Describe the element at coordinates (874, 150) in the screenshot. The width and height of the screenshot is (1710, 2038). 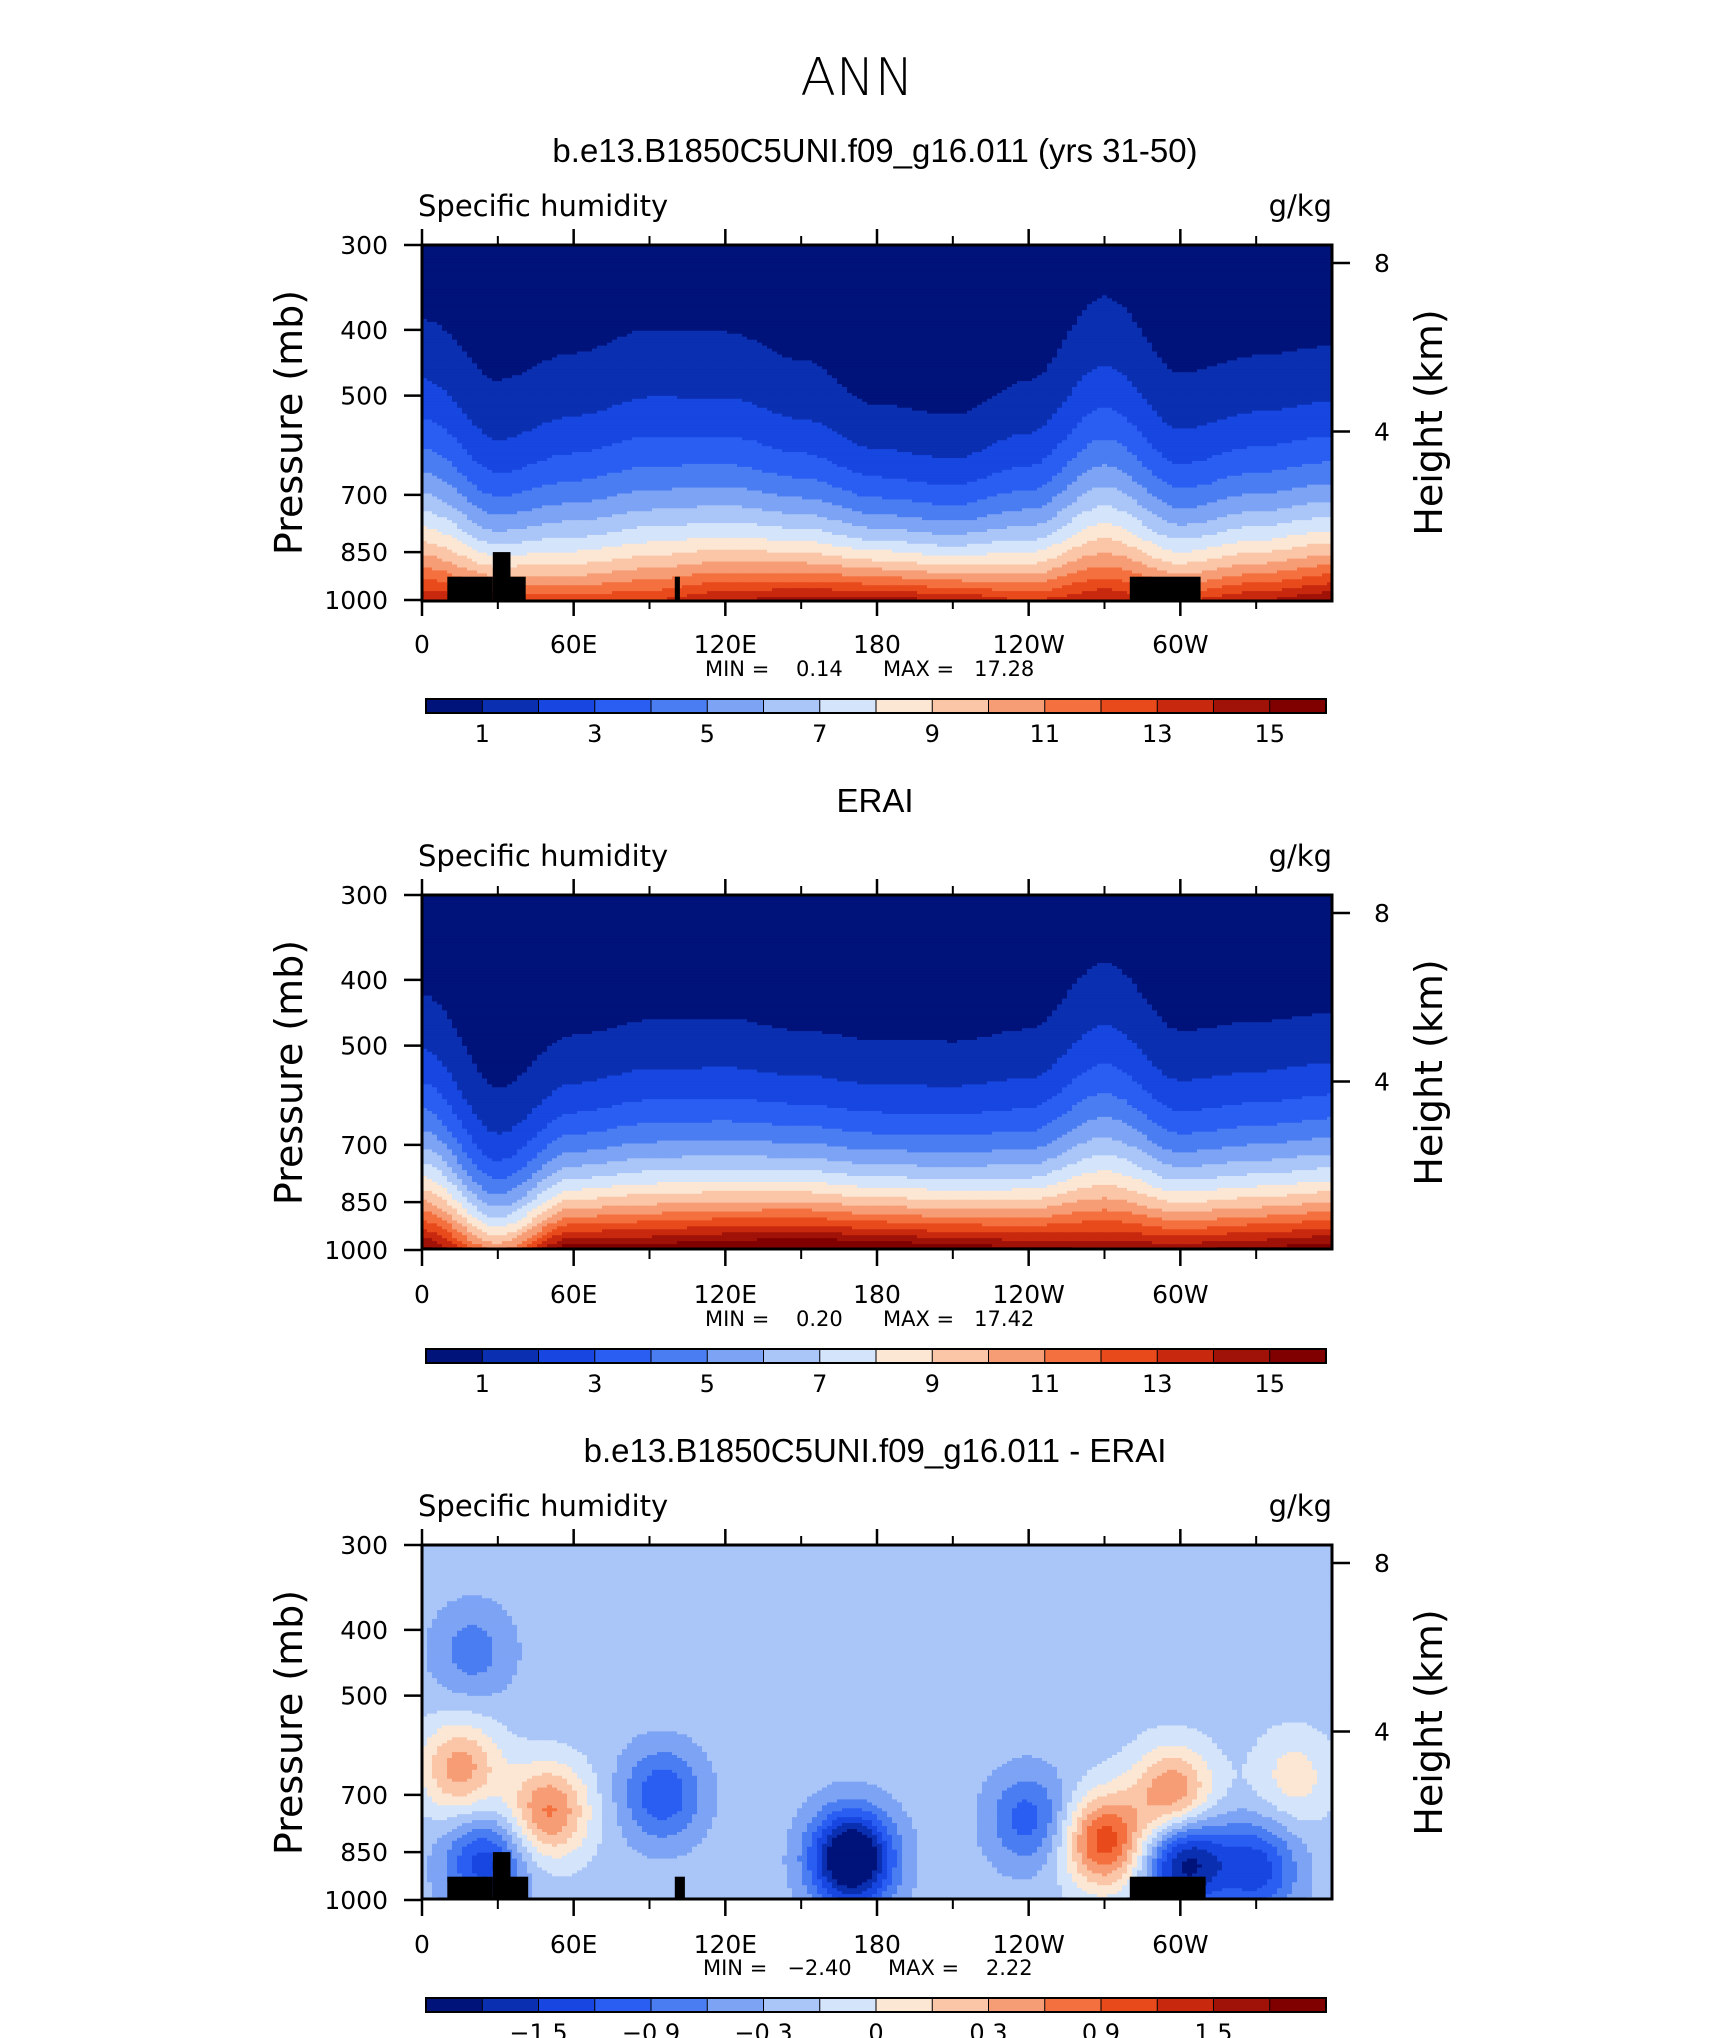
I see `panel-title: b.e13.B1850C5UNI.f09_g16.011 (yrs 31-50)` at that location.